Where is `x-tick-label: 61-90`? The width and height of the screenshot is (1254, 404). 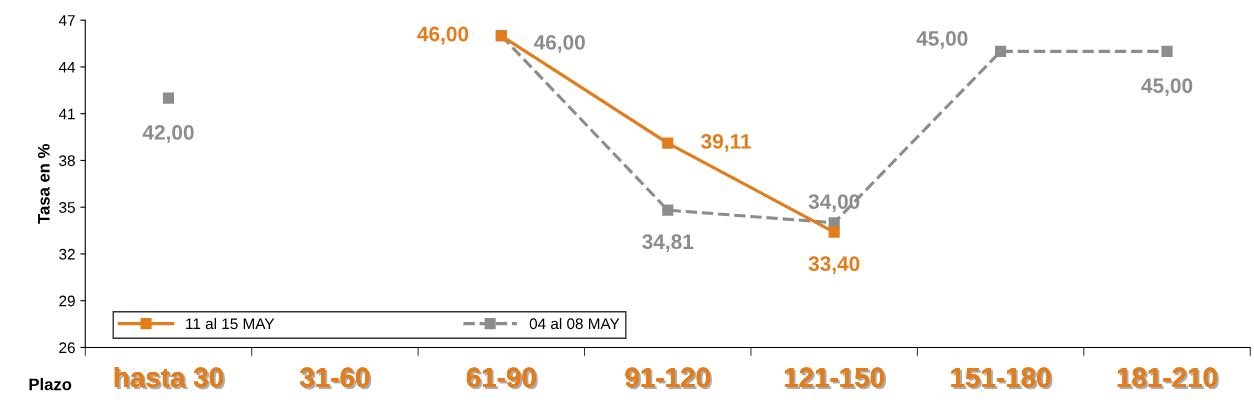
x-tick-label: 61-90 is located at coordinates (502, 378).